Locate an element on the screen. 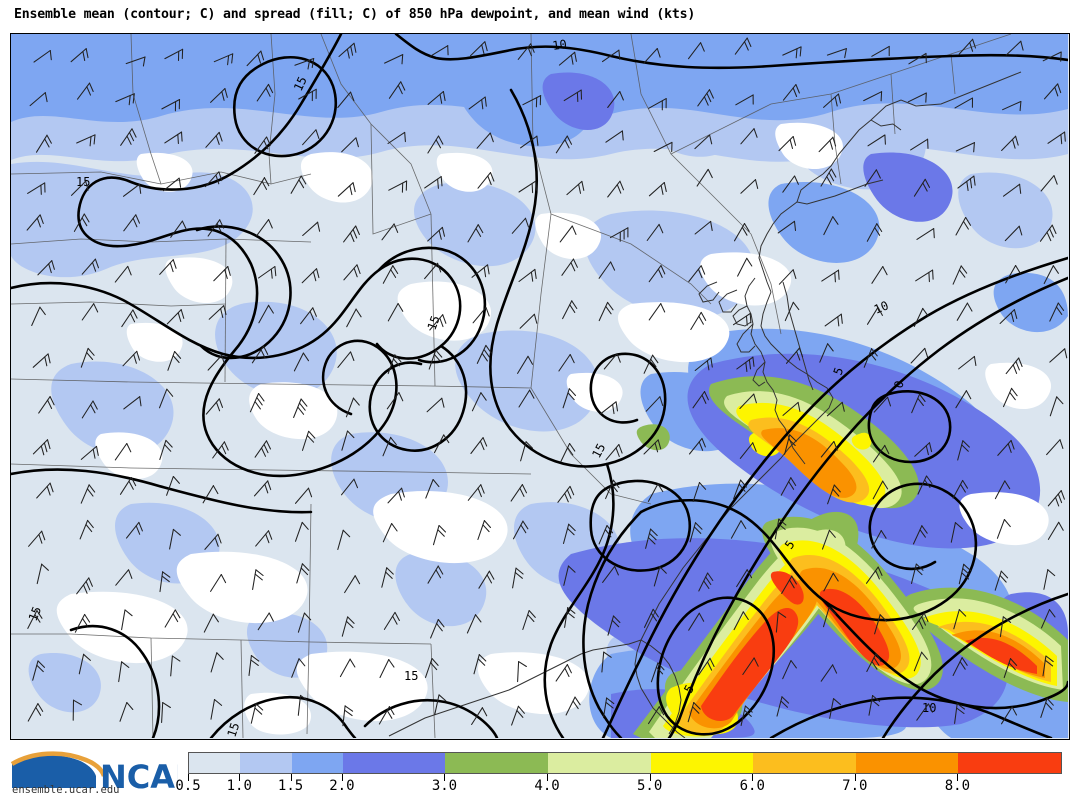  ncar-url: ensemble.ucar.edu is located at coordinates (66, 790).